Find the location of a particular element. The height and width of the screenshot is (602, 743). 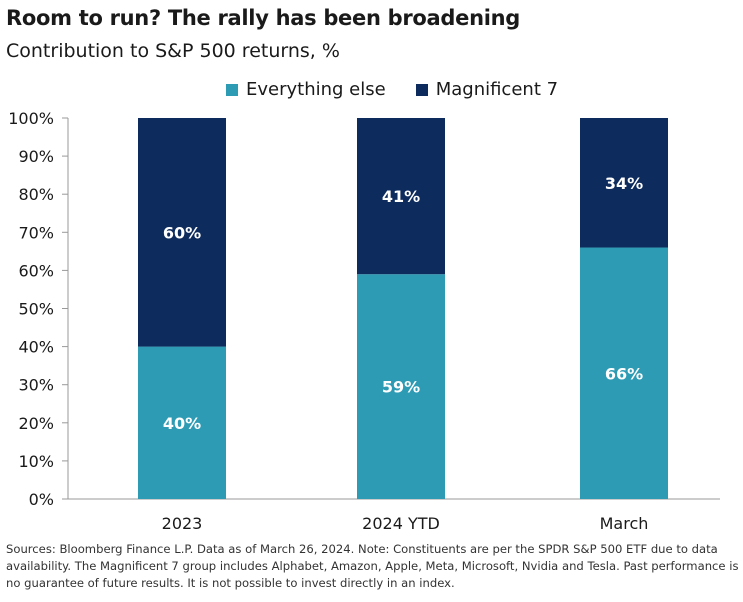

y-tick-label: 20% is located at coordinates (36, 423).